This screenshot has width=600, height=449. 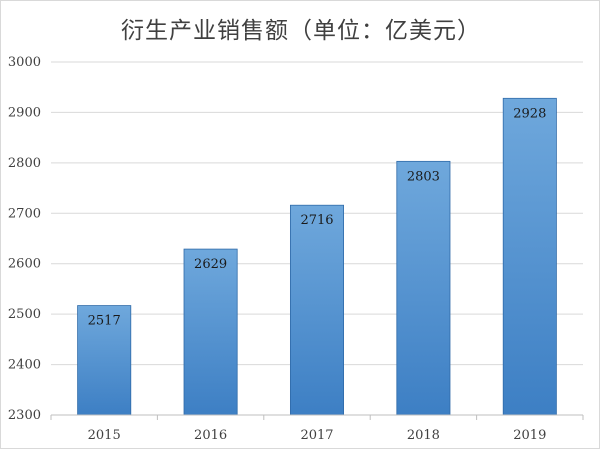 I want to click on y-tick-label: 3000, so click(x=24, y=62).